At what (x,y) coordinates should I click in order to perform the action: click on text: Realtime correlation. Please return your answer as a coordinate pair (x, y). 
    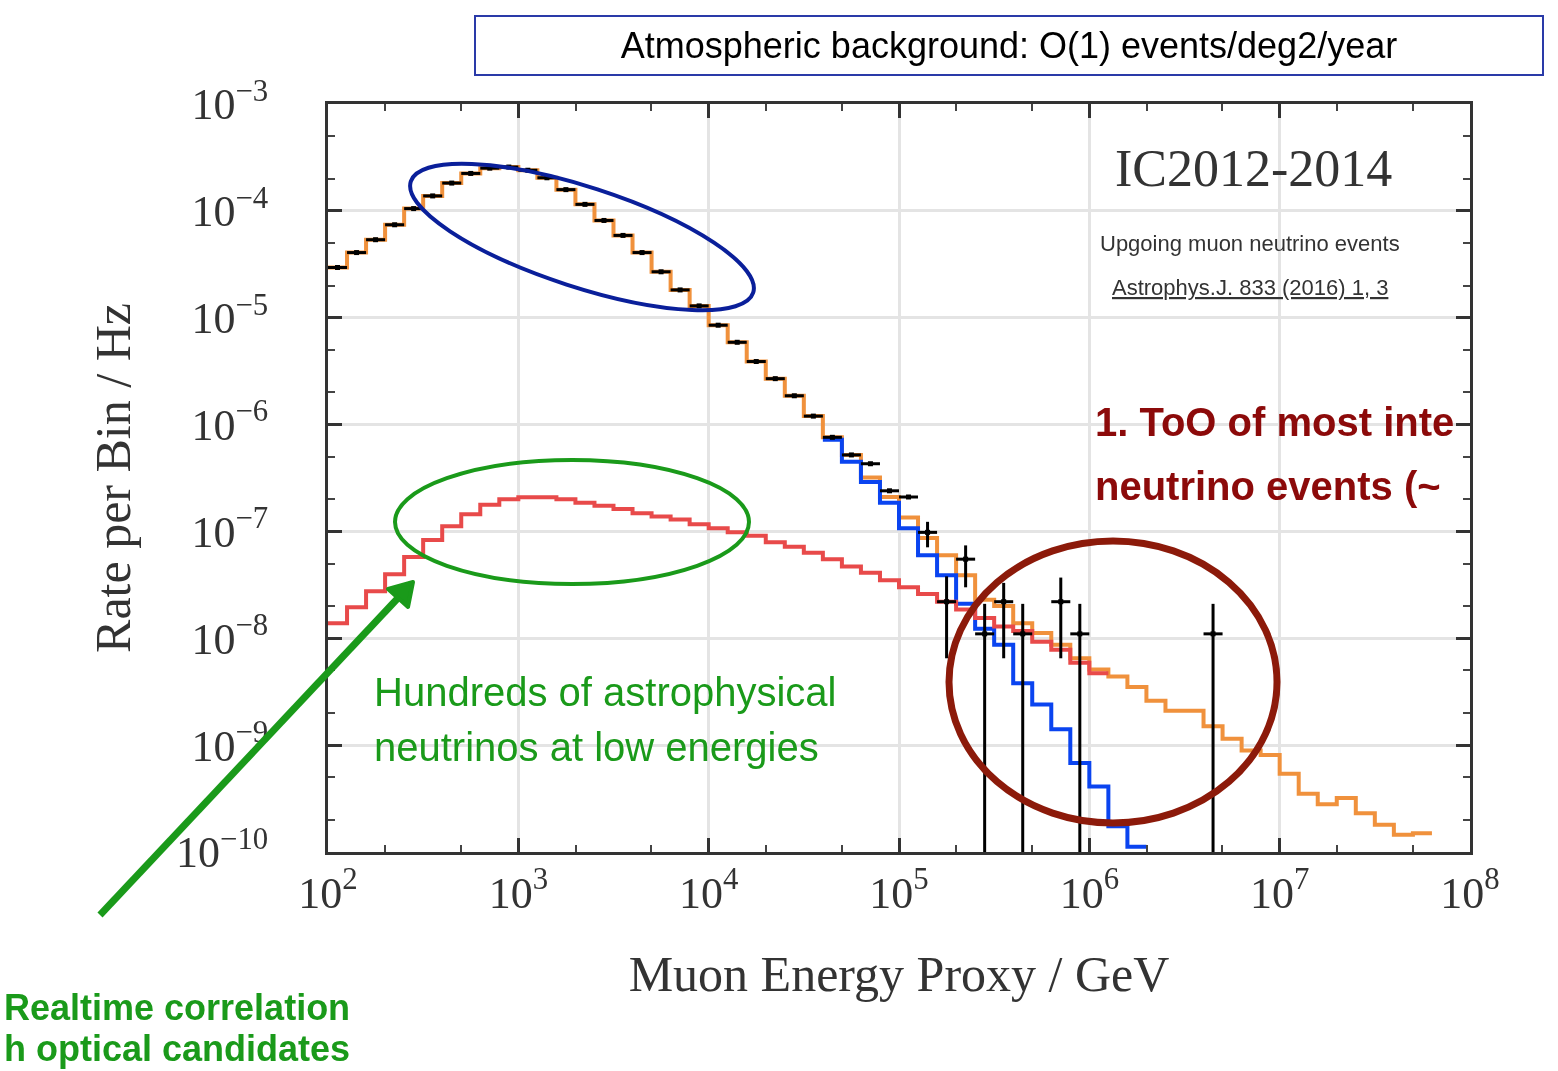
    Looking at the image, I should click on (177, 1007).